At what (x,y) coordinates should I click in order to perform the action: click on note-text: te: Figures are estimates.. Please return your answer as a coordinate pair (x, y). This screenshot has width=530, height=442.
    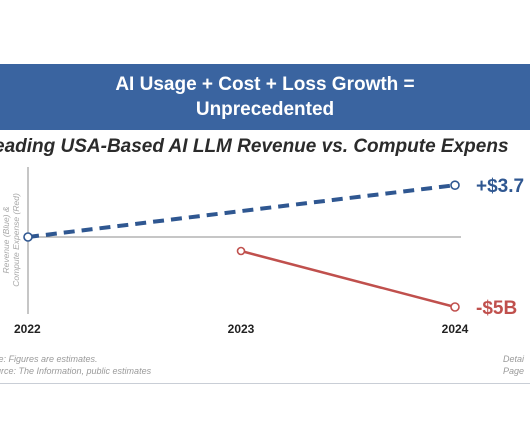
    Looking at the image, I should click on (49, 359).